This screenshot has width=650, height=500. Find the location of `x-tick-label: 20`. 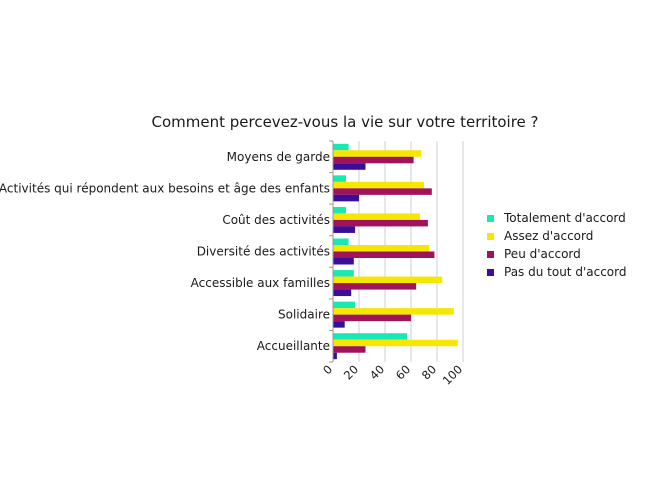

x-tick-label: 20 is located at coordinates (351, 372).